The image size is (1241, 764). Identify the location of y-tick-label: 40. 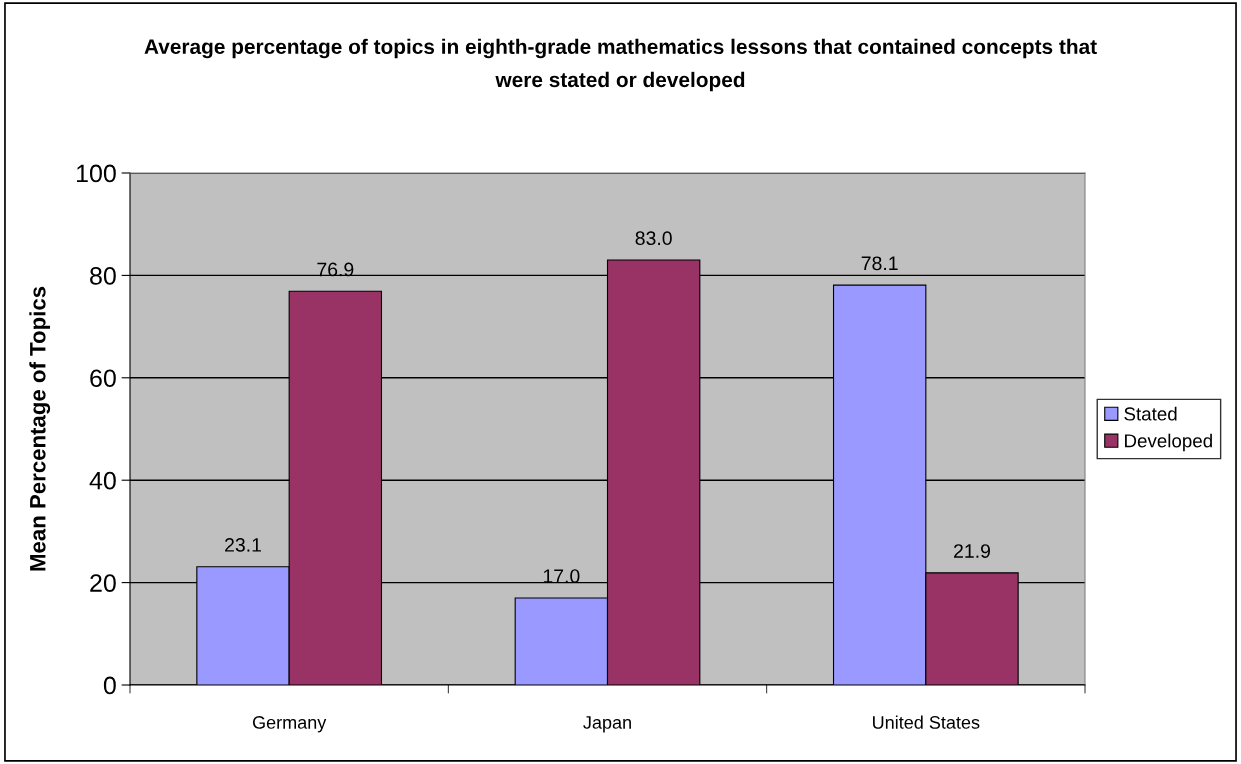
(102, 480).